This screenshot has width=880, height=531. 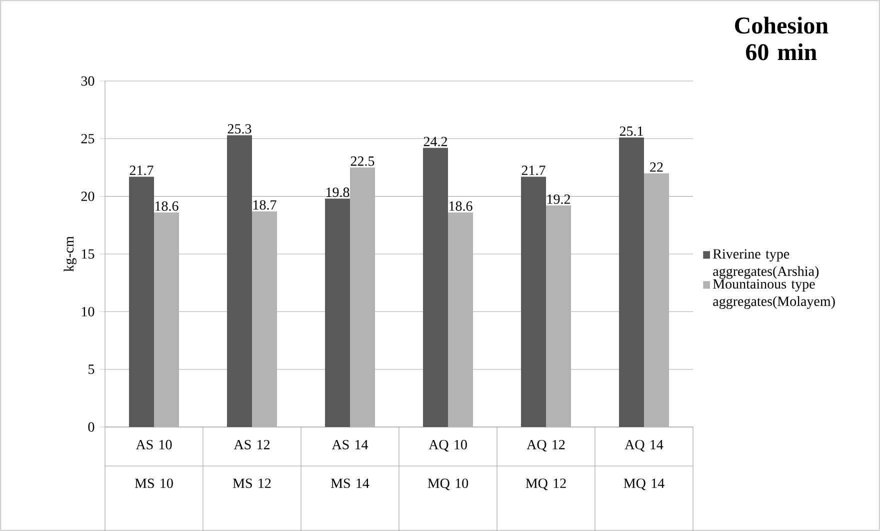 I want to click on category-label: AQ 10 MQ 10, so click(x=448, y=465).